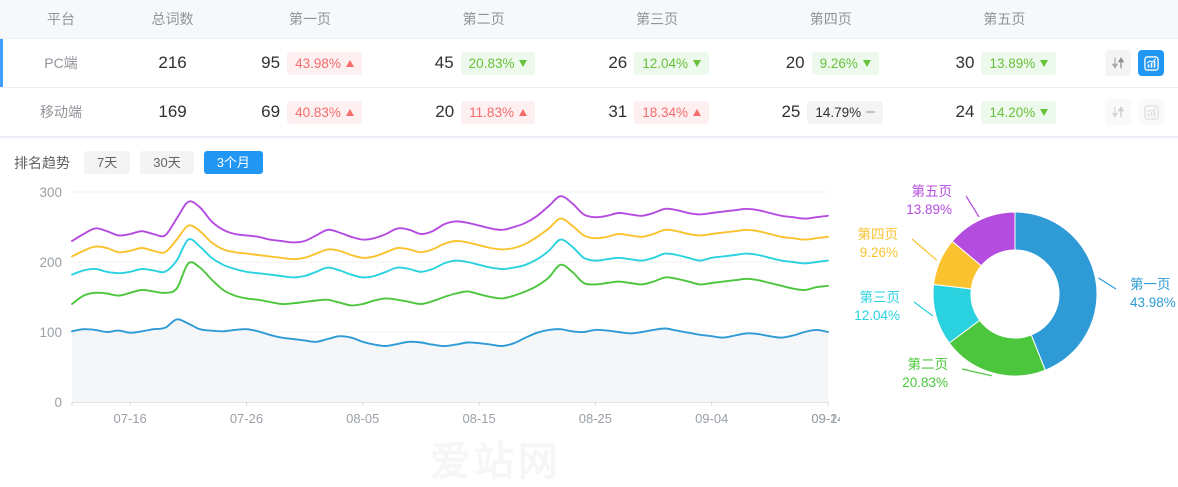  I want to click on svg-text: 09-14, so click(825, 418).